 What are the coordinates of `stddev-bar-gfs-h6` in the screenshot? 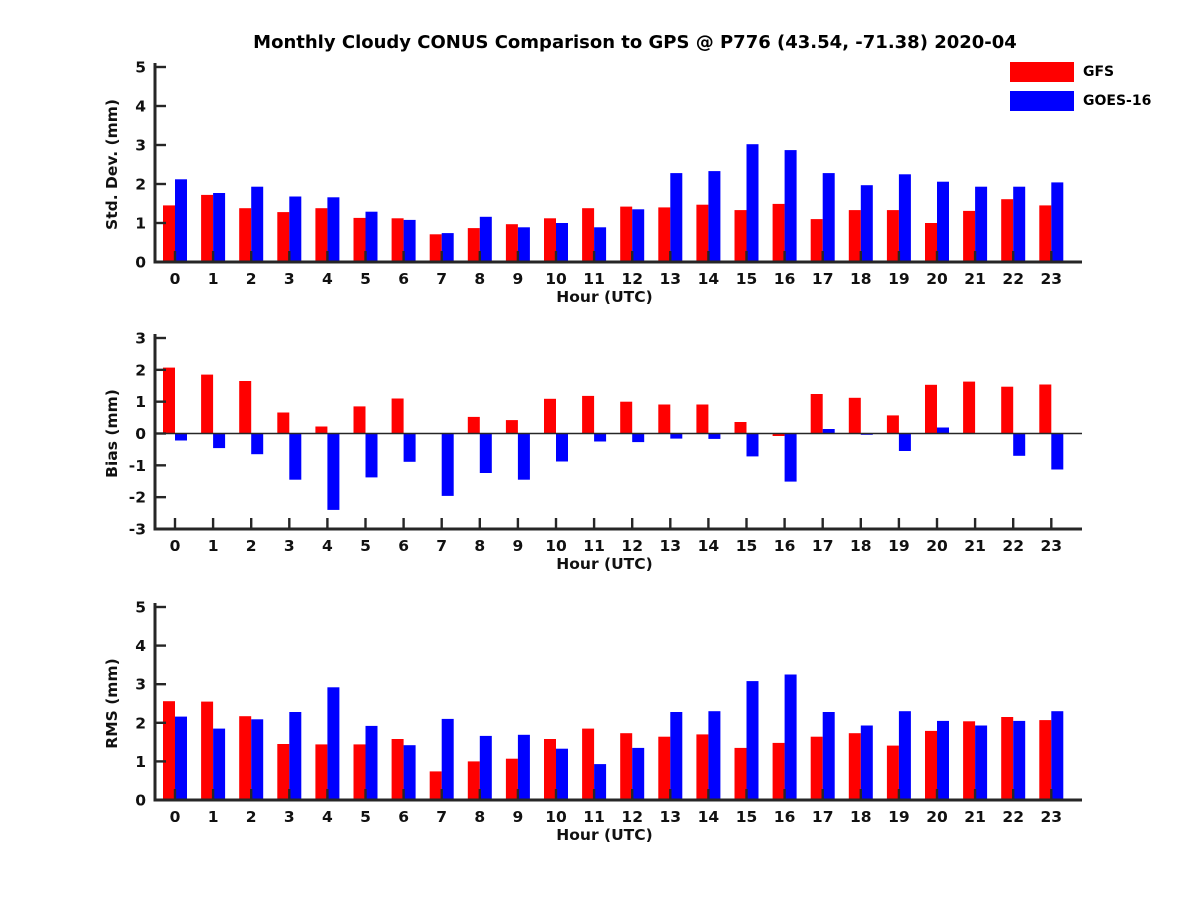 It's located at (397, 240).